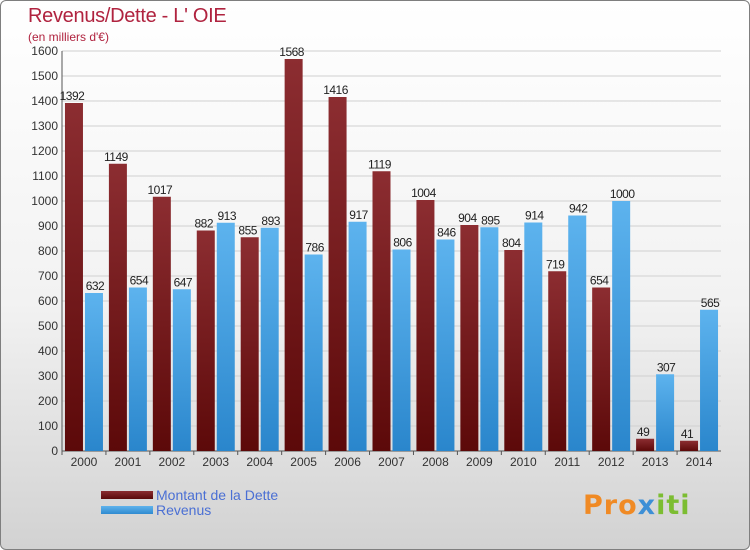 The width and height of the screenshot is (750, 550). I want to click on bar-revenue-2003, so click(225, 336).